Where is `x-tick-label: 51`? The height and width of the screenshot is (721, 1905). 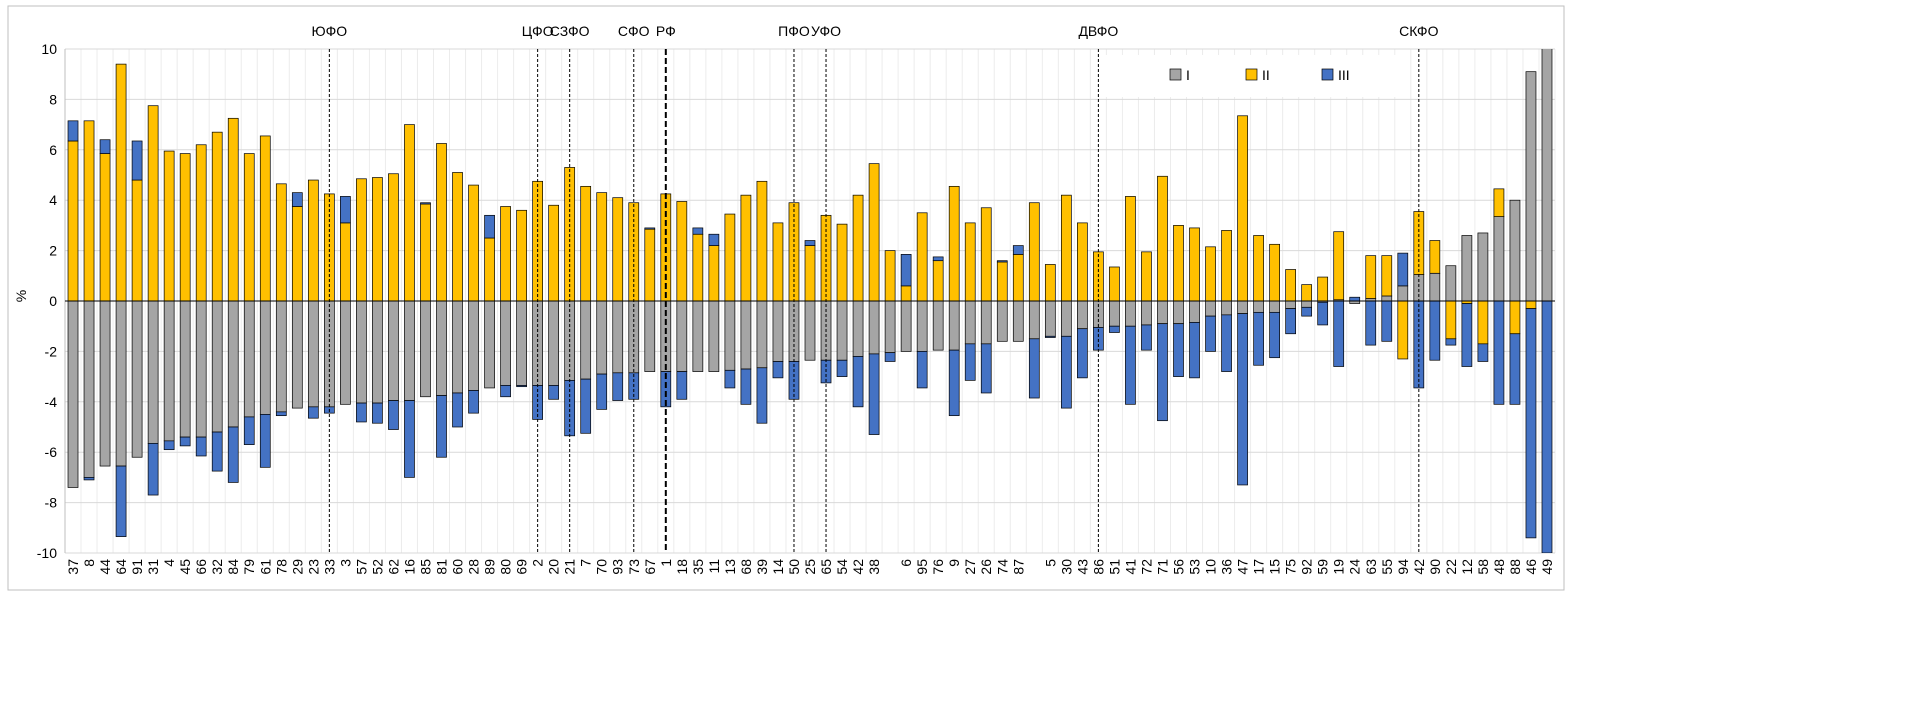
x-tick-label: 51 is located at coordinates (1114, 567).